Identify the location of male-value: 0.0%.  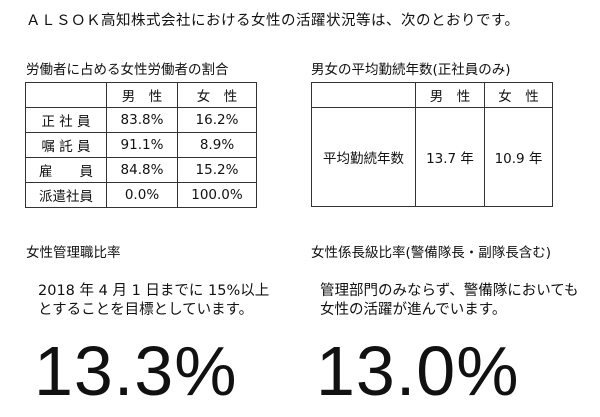
(142, 195).